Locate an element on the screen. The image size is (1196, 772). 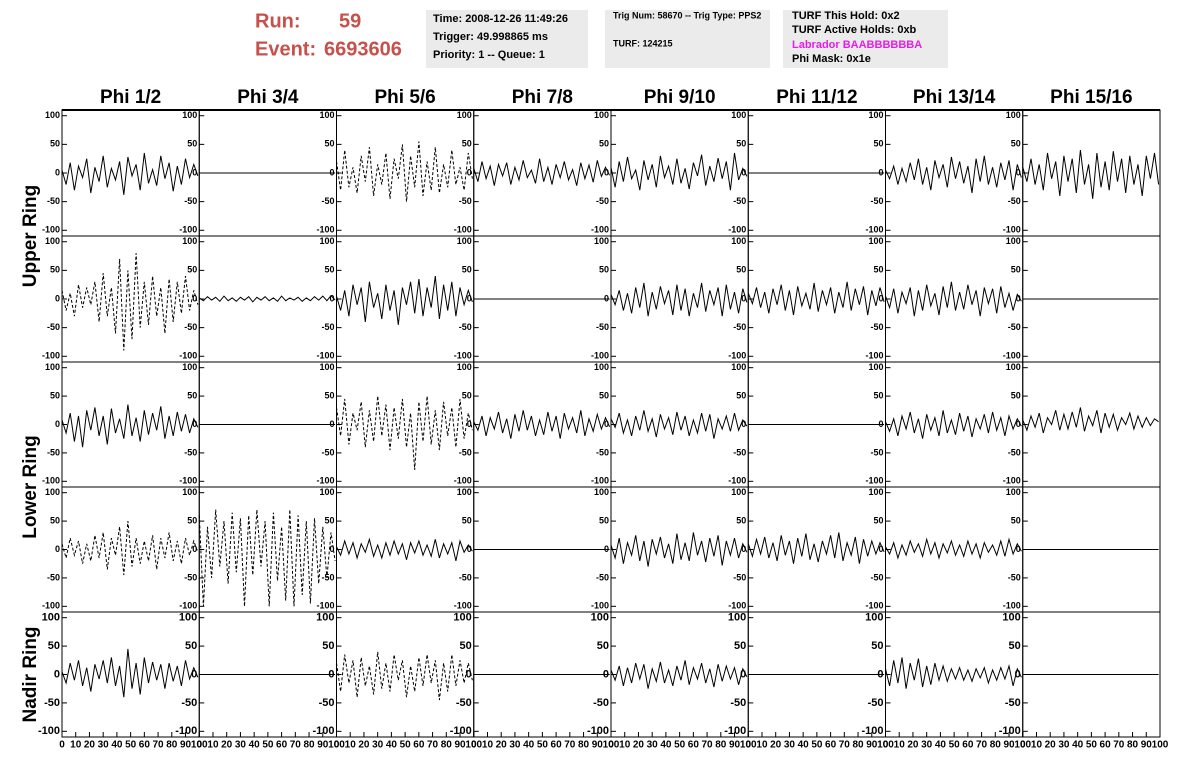
event-label: Event: is located at coordinates (285, 49).